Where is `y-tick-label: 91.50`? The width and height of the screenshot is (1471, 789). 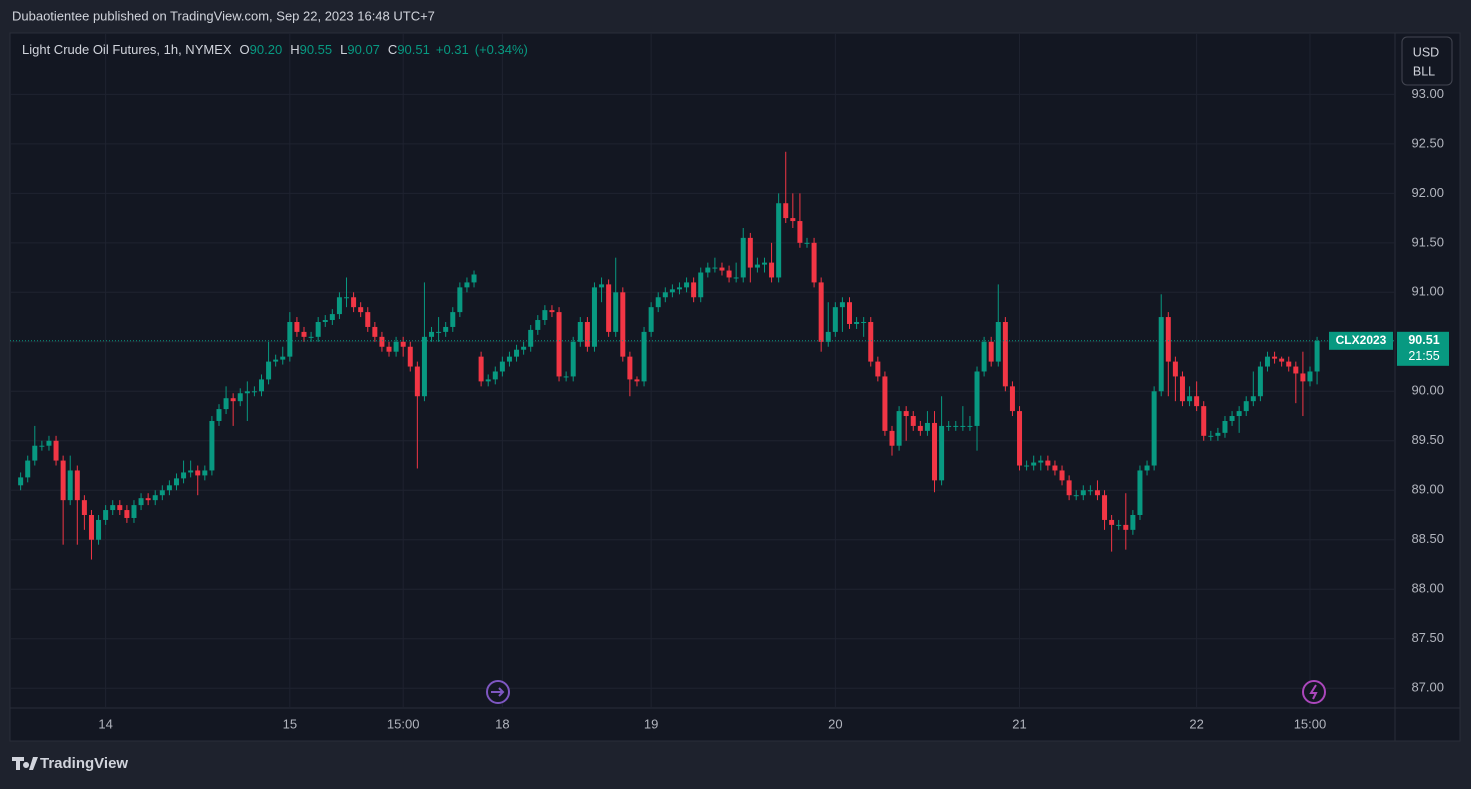 y-tick-label: 91.50 is located at coordinates (1427, 241).